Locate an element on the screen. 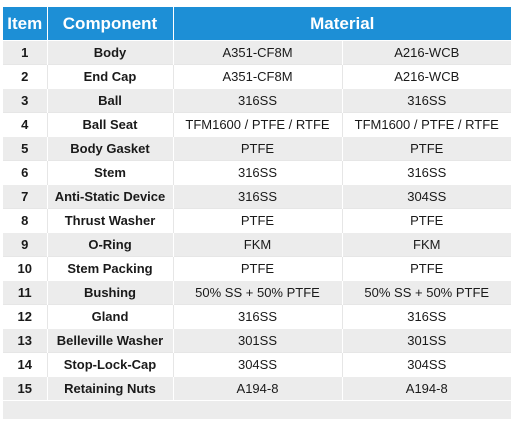 The image size is (517, 425). item-cell: 13 is located at coordinates (25, 340).